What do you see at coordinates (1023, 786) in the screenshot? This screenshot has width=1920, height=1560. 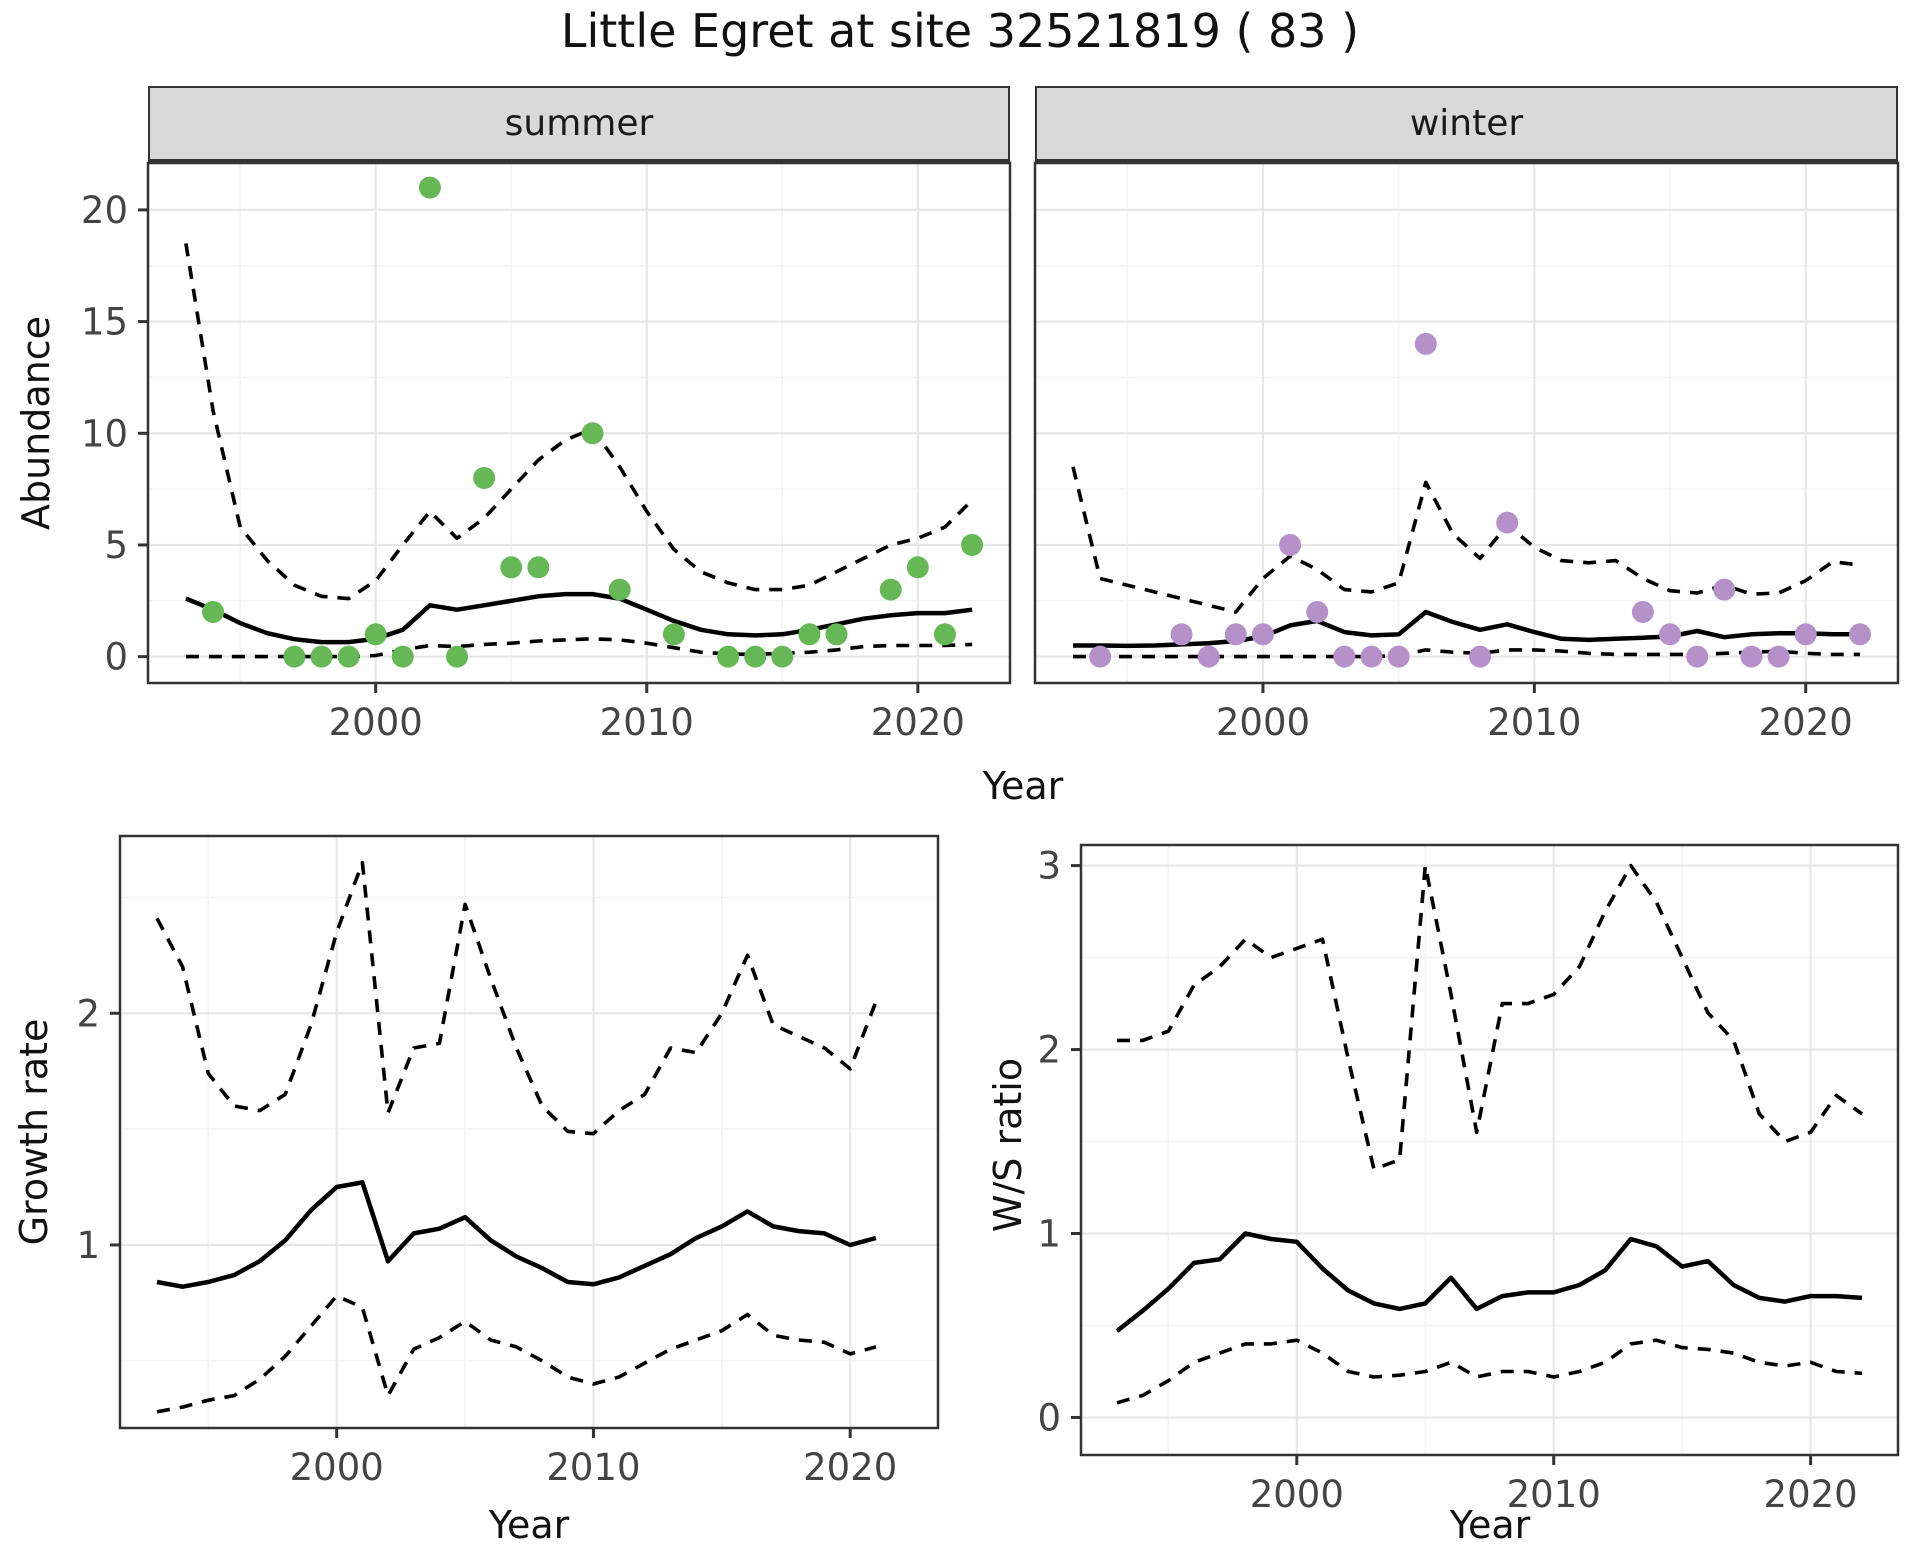 I see `x-axis-title-year-top: Year` at bounding box center [1023, 786].